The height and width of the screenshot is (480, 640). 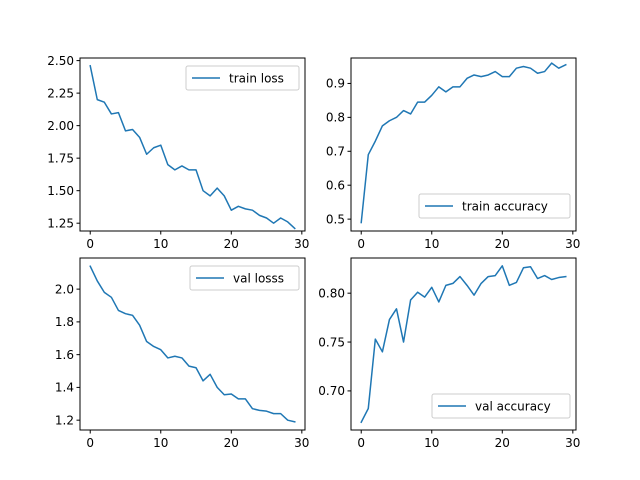 I want to click on train-loss-y-tick-label: 2.25, so click(x=60, y=93).